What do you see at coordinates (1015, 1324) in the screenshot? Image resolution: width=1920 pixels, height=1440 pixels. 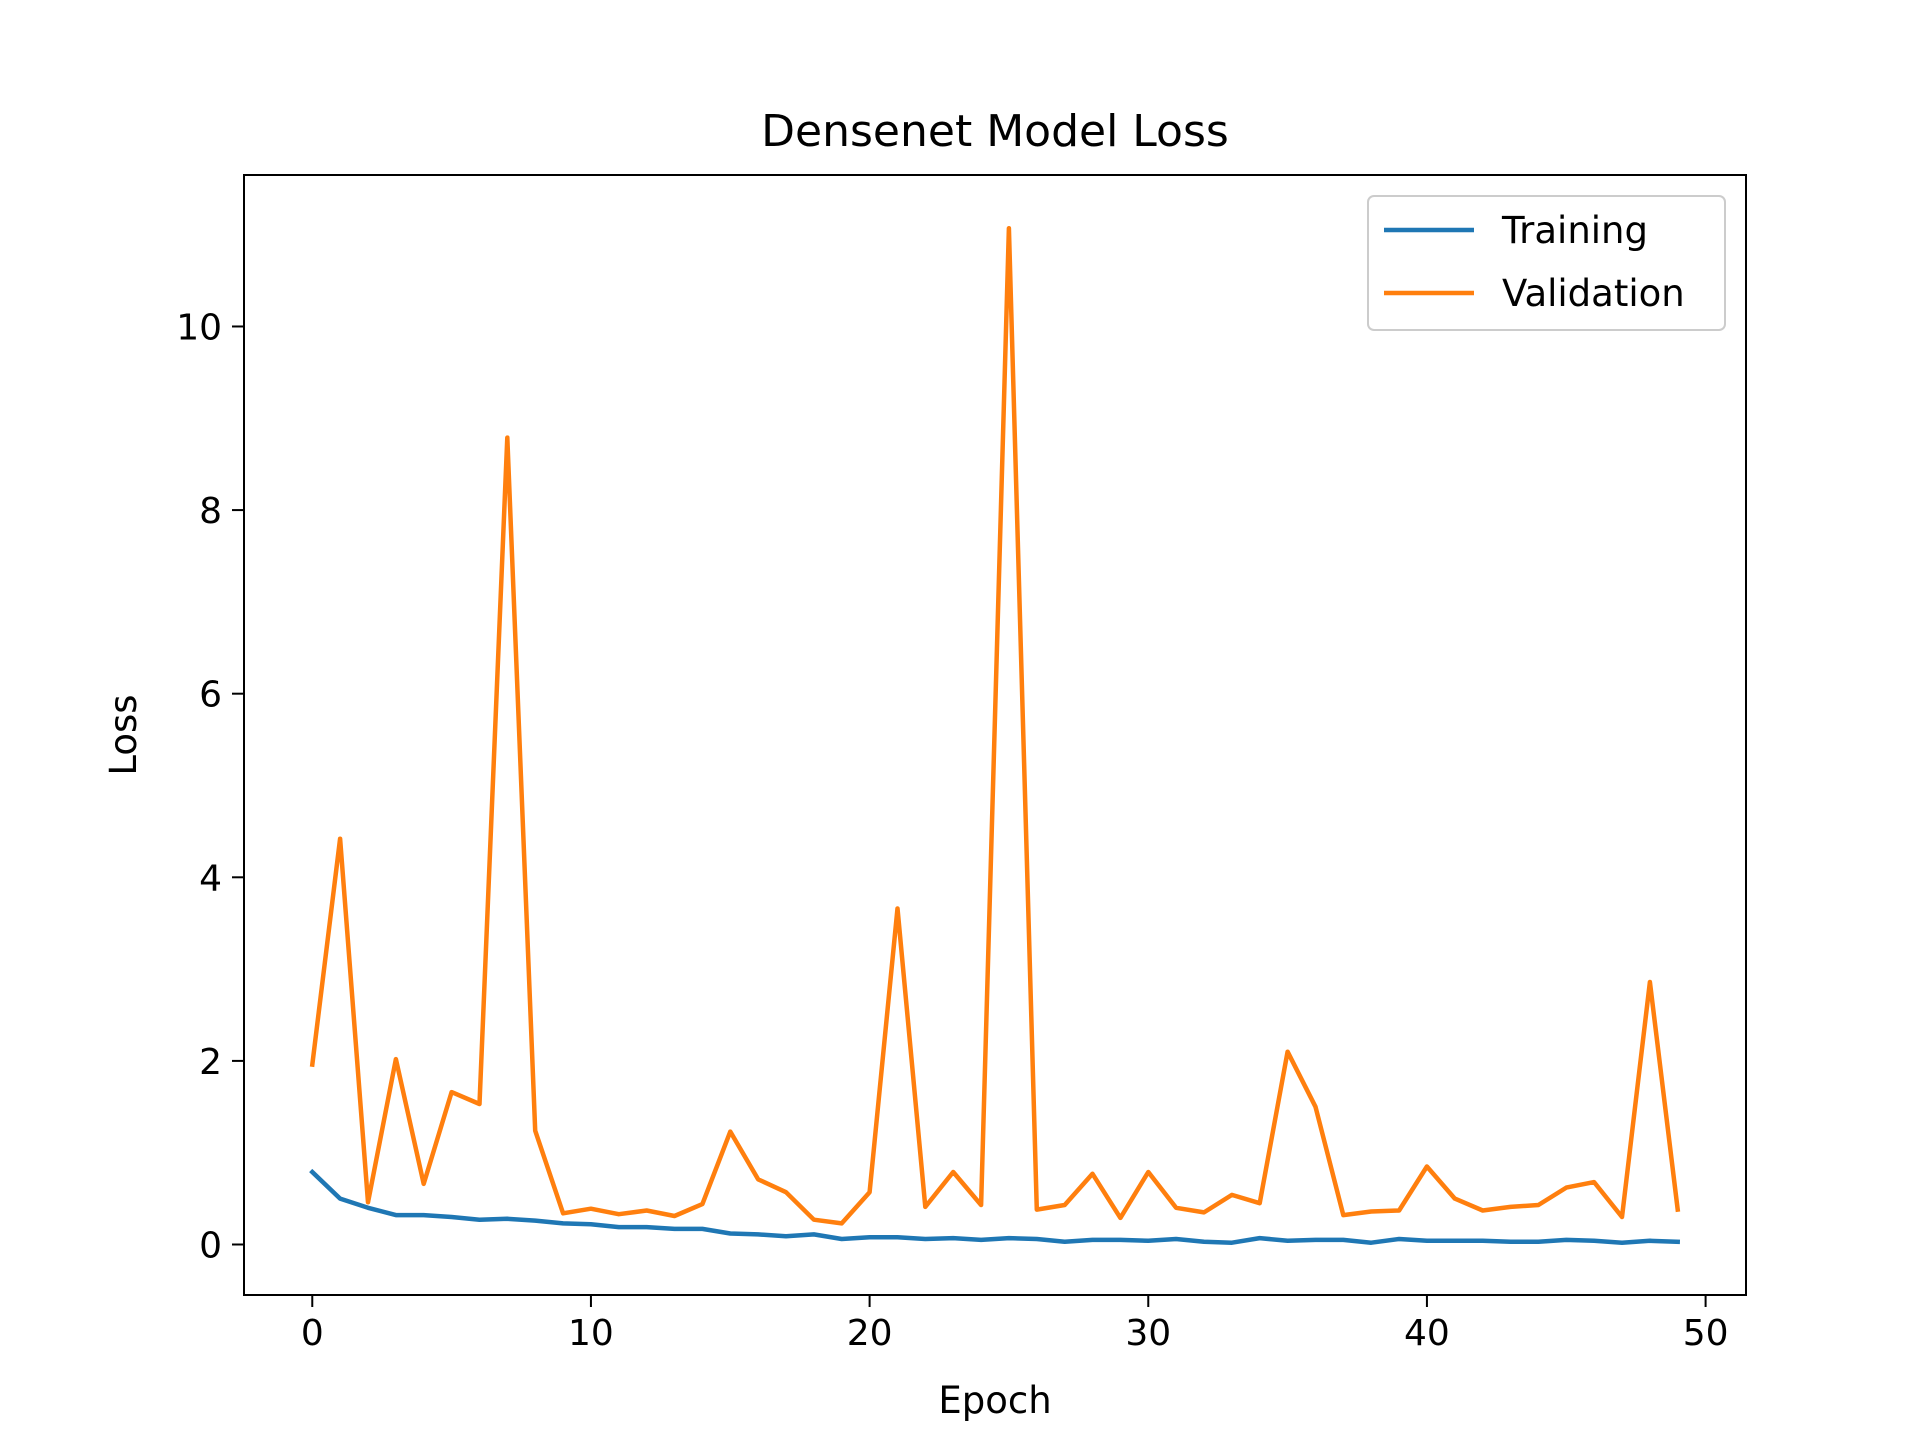 I see `x-axis-ticks: 0 10 20 30 40 50` at bounding box center [1015, 1324].